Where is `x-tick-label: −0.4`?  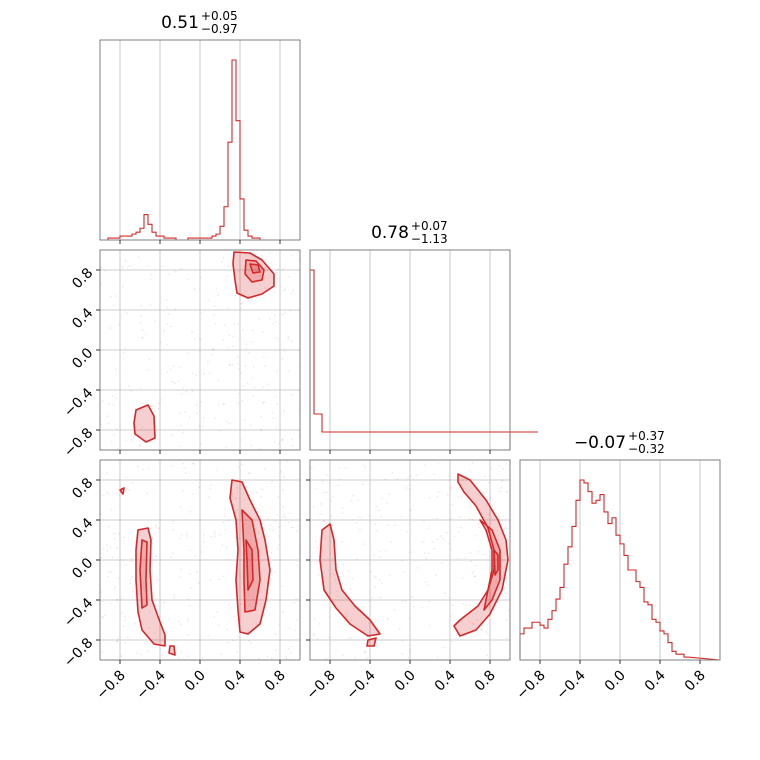 x-tick-label: −0.4 is located at coordinates (570, 684).